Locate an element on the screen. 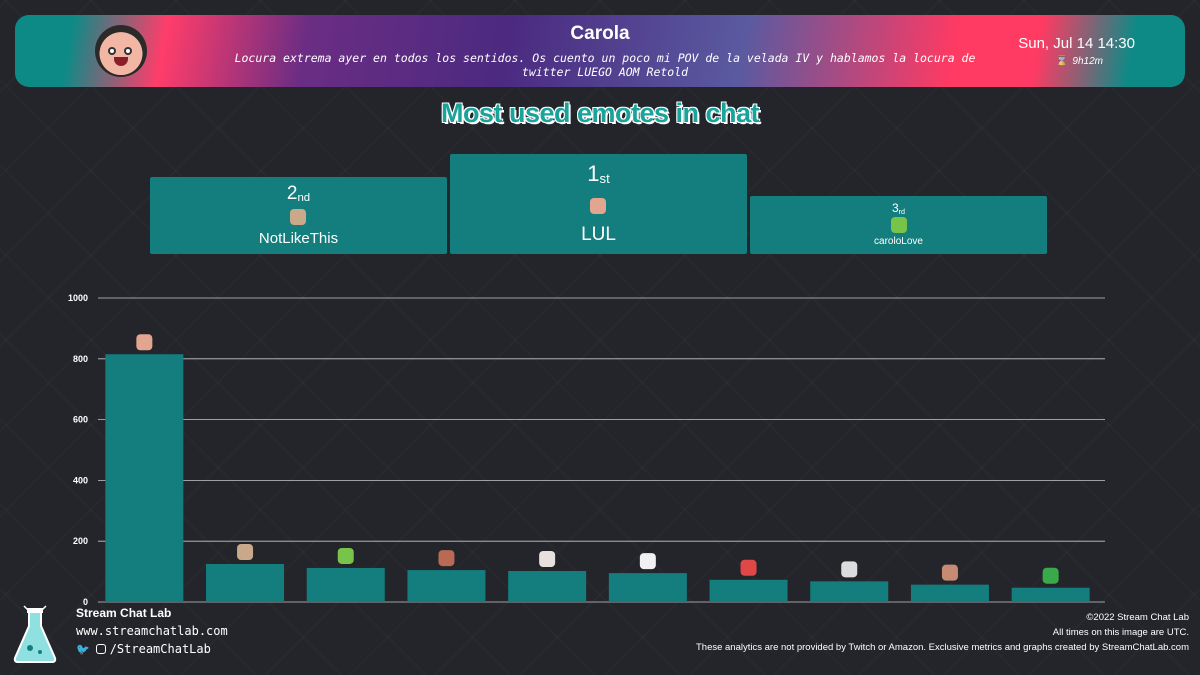 Image resolution: width=1200 pixels, height=675 pixels. podium-first-rank-suffix: st is located at coordinates (604, 178).